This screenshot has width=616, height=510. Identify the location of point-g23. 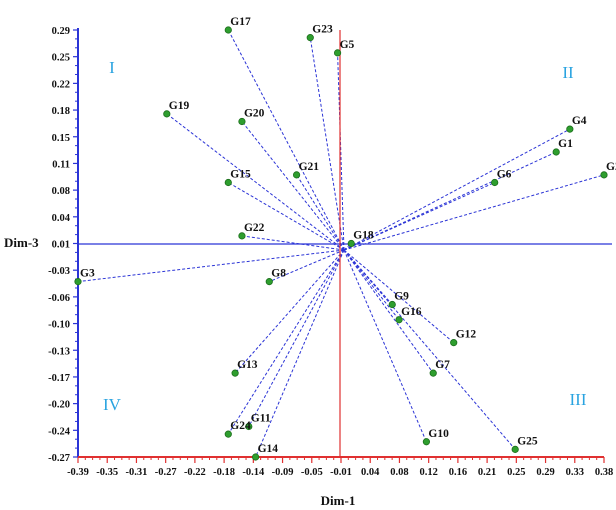
(310, 38).